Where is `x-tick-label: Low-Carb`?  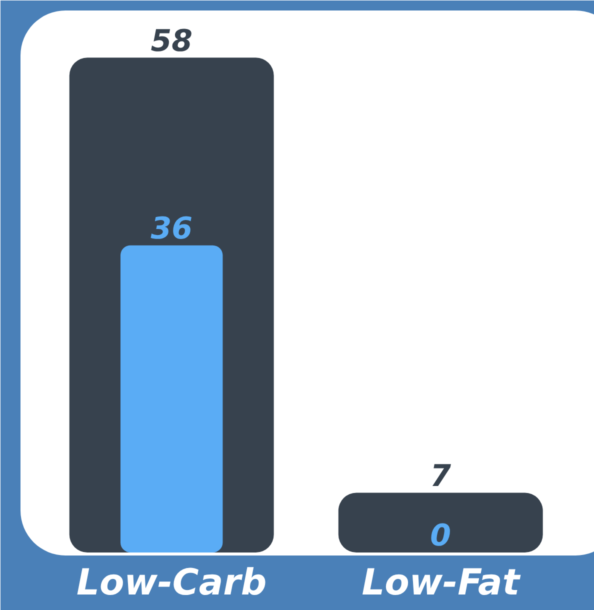 x-tick-label: Low-Carb is located at coordinates (171, 583).